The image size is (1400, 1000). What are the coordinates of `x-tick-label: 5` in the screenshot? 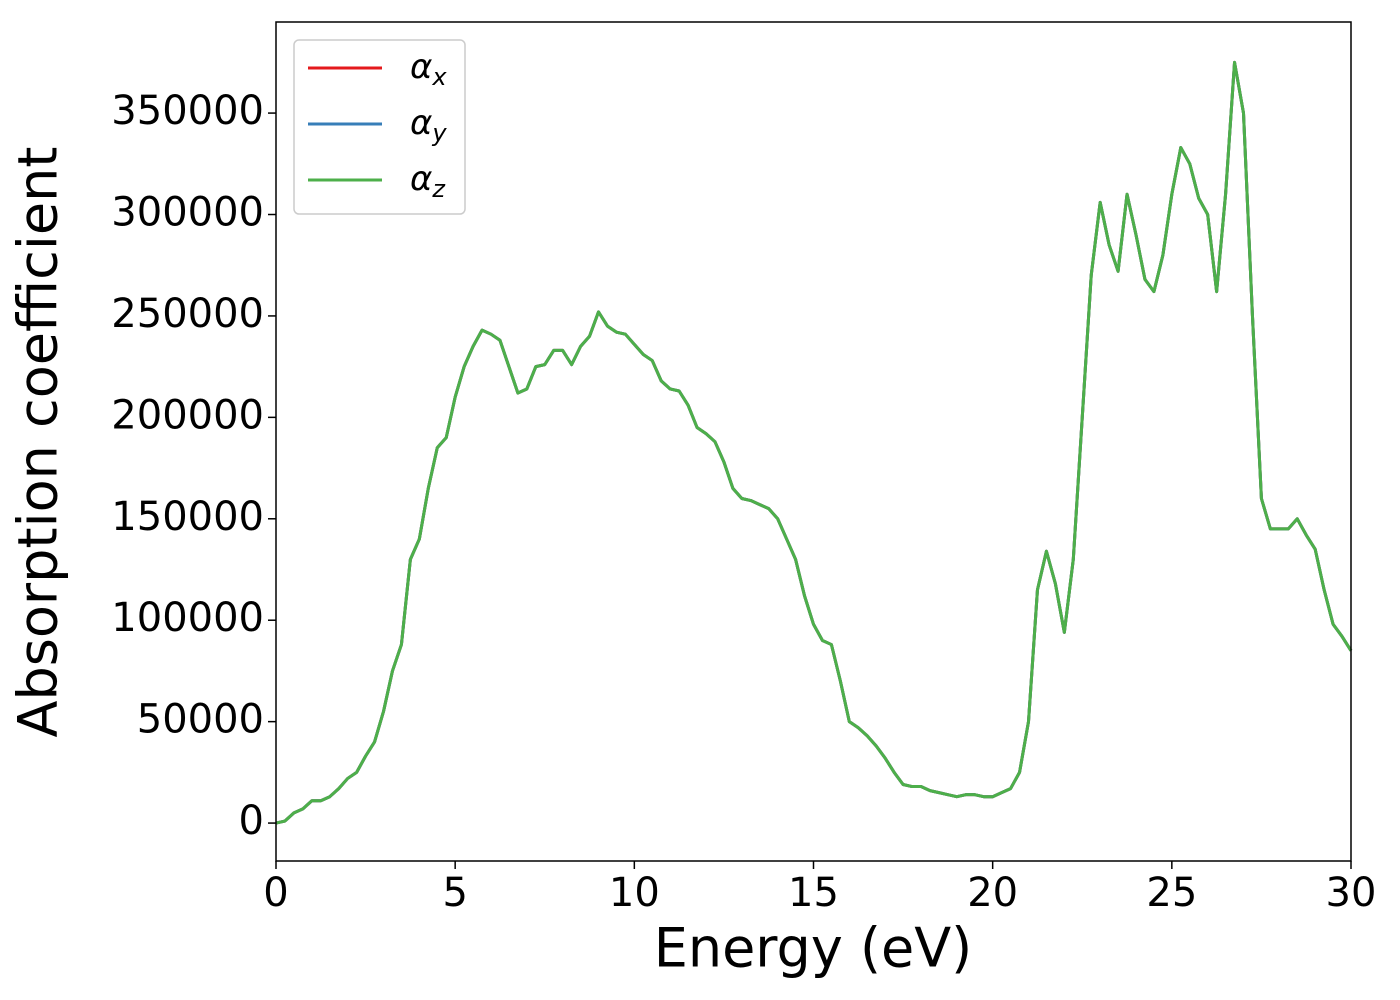 It's located at (454, 893).